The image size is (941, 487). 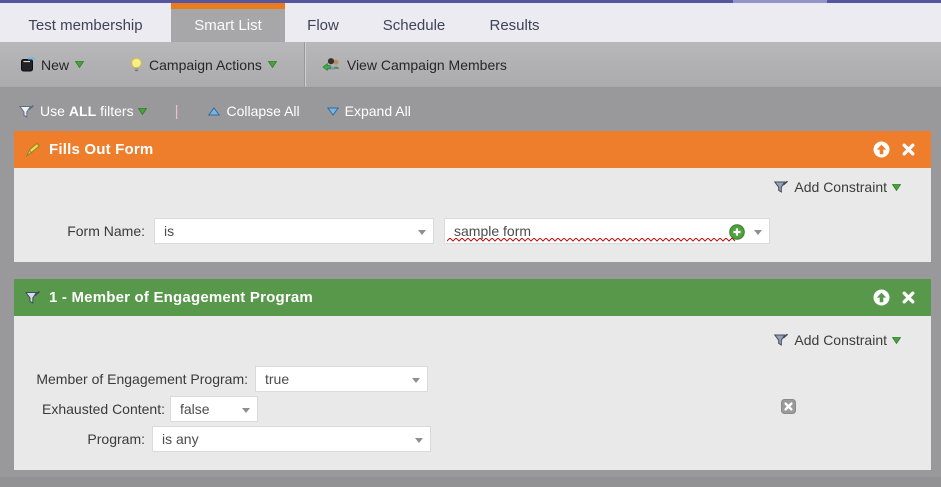 I want to click on program-label: Program:, so click(x=116, y=439).